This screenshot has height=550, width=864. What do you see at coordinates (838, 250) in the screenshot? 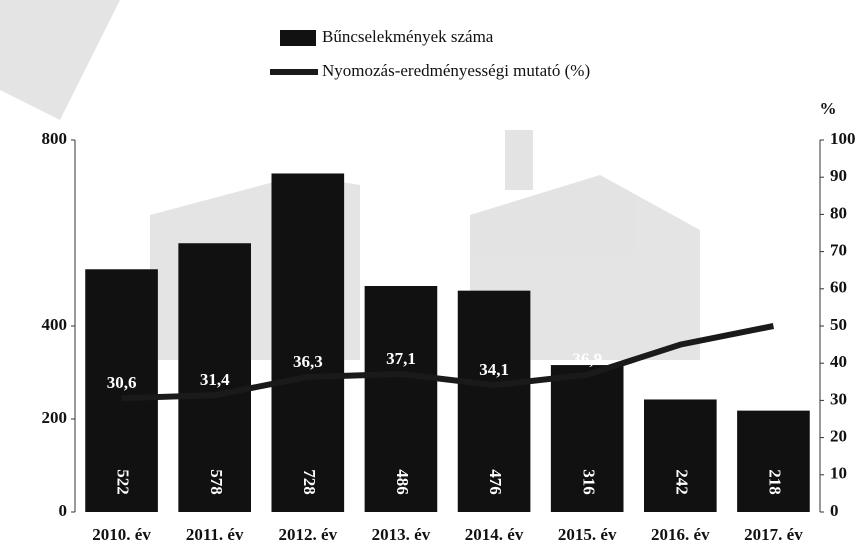
I see `y2-tick-label: 70` at bounding box center [838, 250].